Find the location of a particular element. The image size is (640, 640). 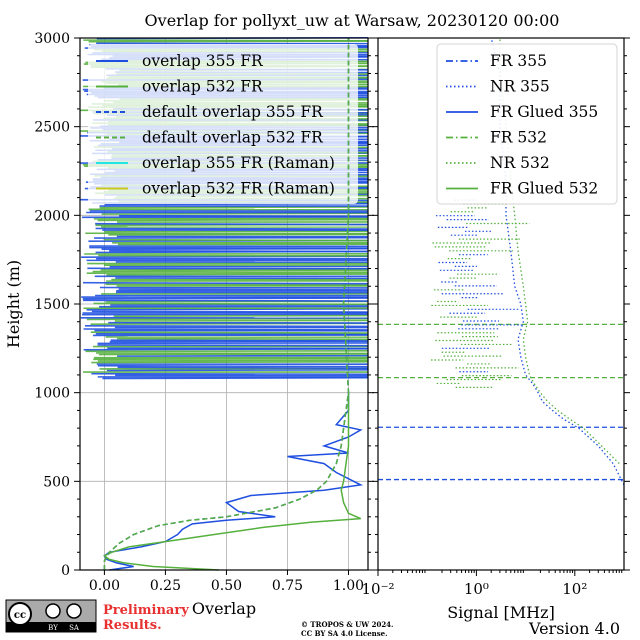

copyright-line1: © TROPOS & UW 2024. is located at coordinates (347, 624).